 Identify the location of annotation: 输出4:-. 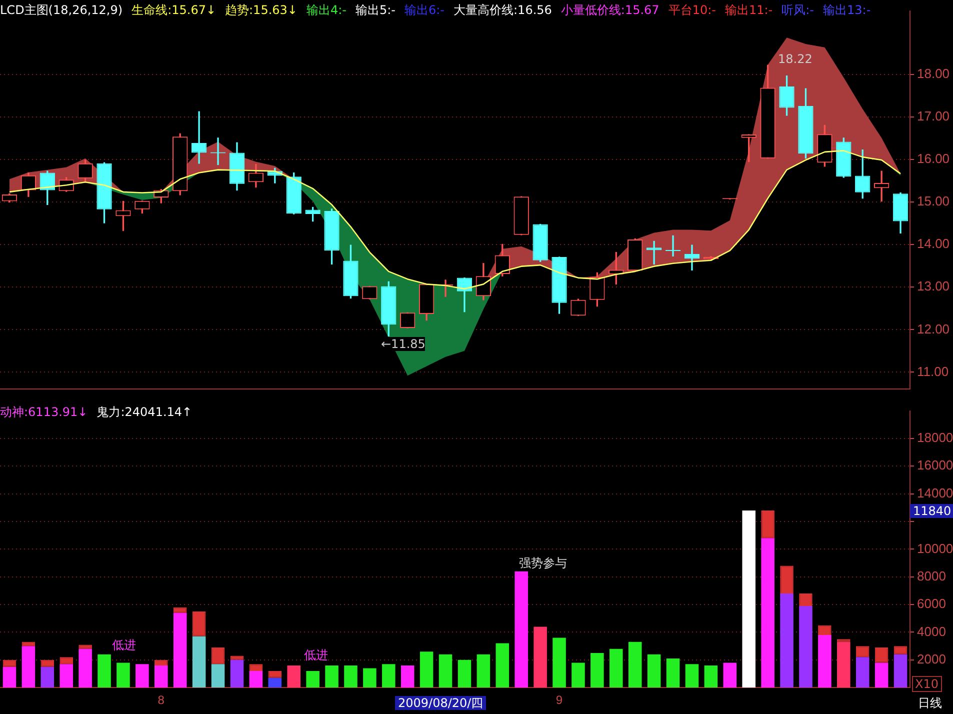
(326, 10).